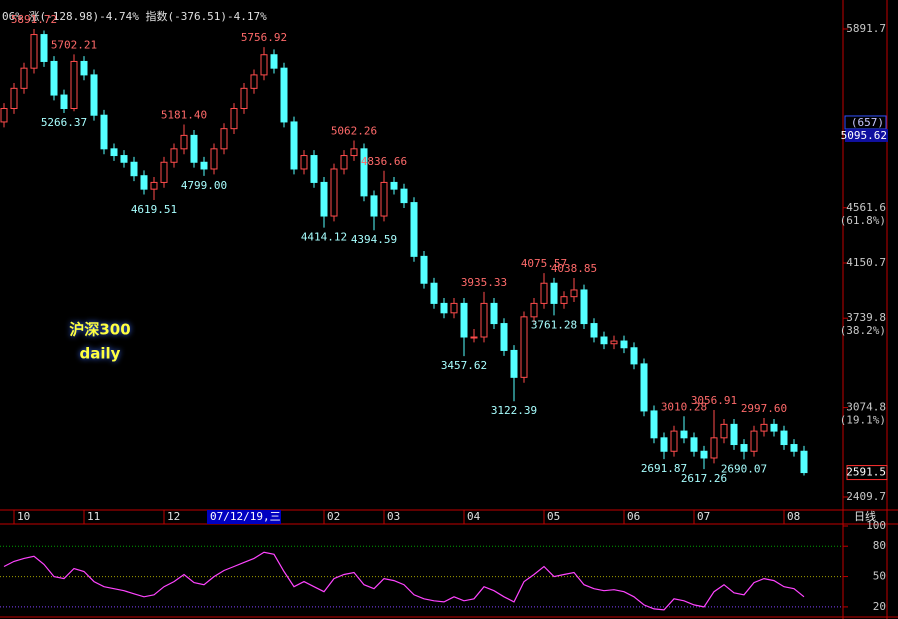  I want to click on last-price-box, so click(867, 473).